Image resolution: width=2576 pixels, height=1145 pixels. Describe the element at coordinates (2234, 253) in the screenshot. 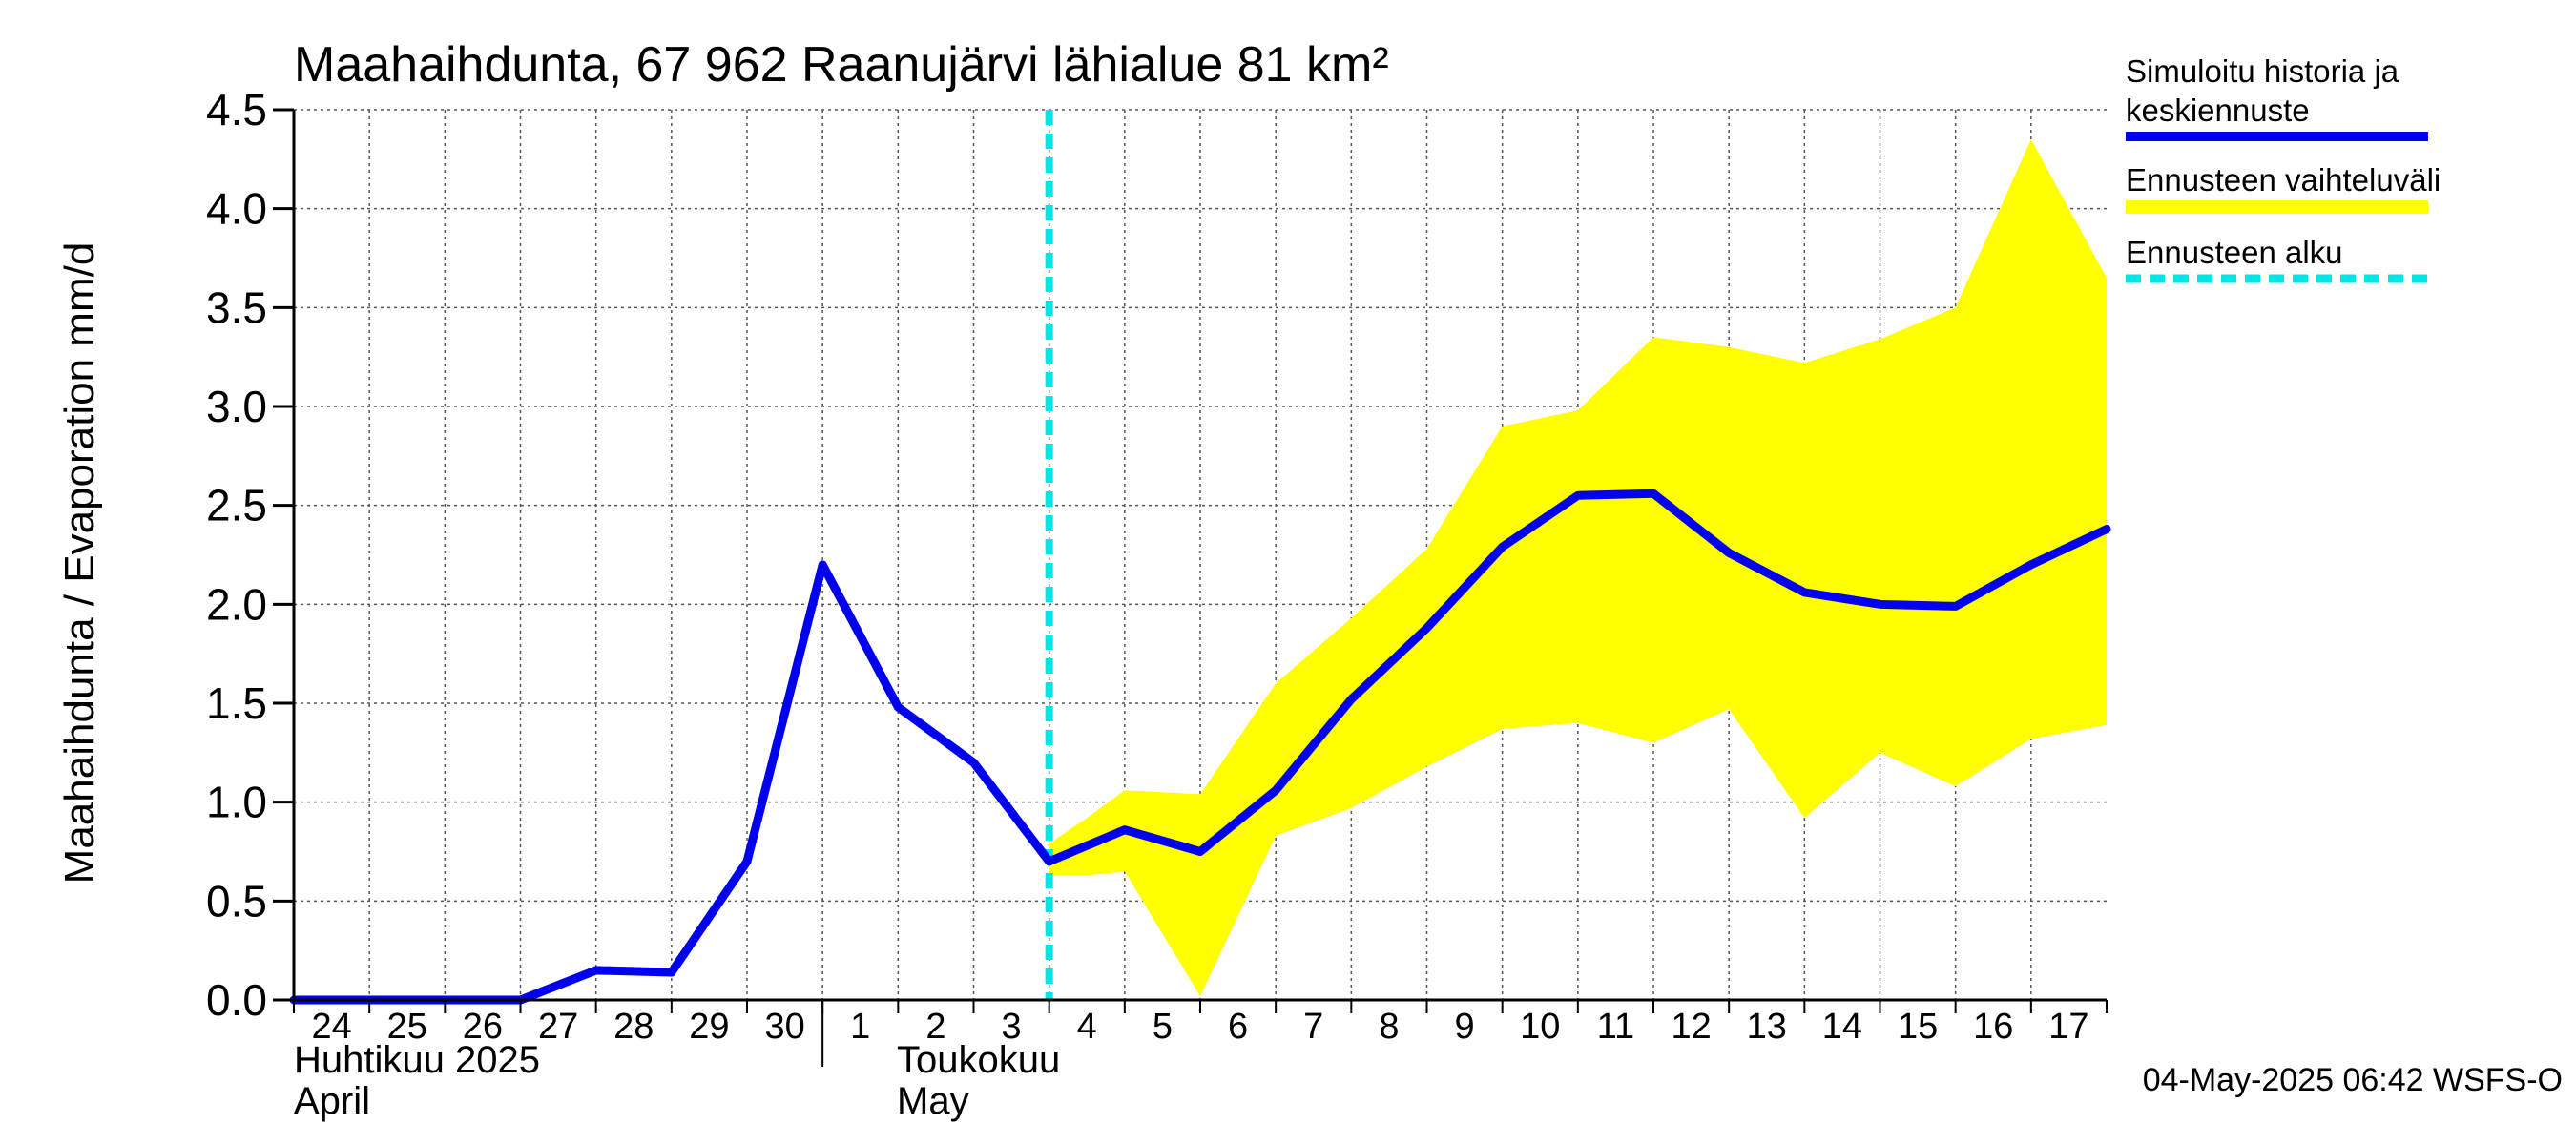

I see `legend-start-label: Ennusteen alku` at that location.